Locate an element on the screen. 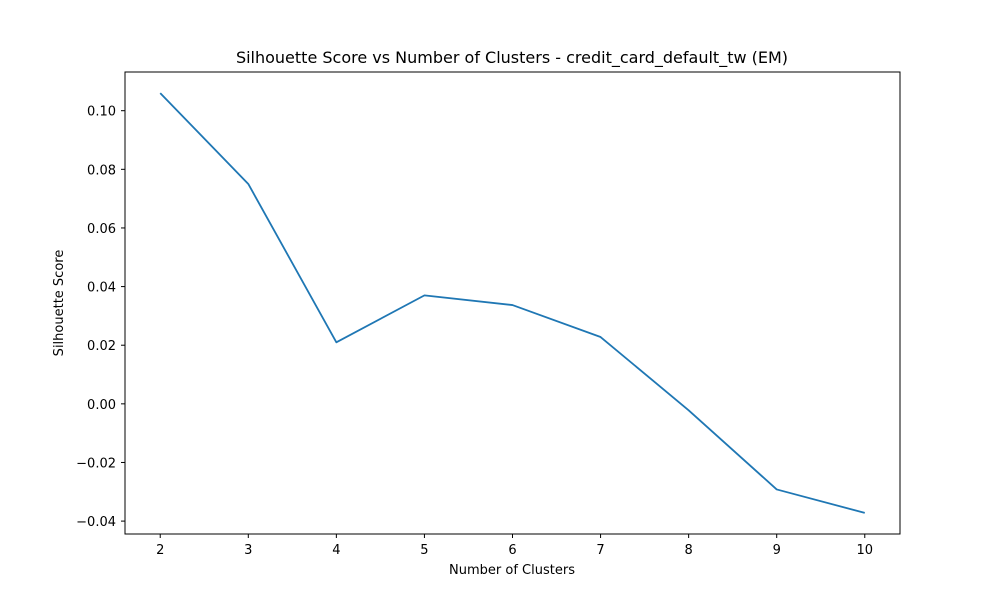  y-tick-label: 0.06 is located at coordinates (101, 229).